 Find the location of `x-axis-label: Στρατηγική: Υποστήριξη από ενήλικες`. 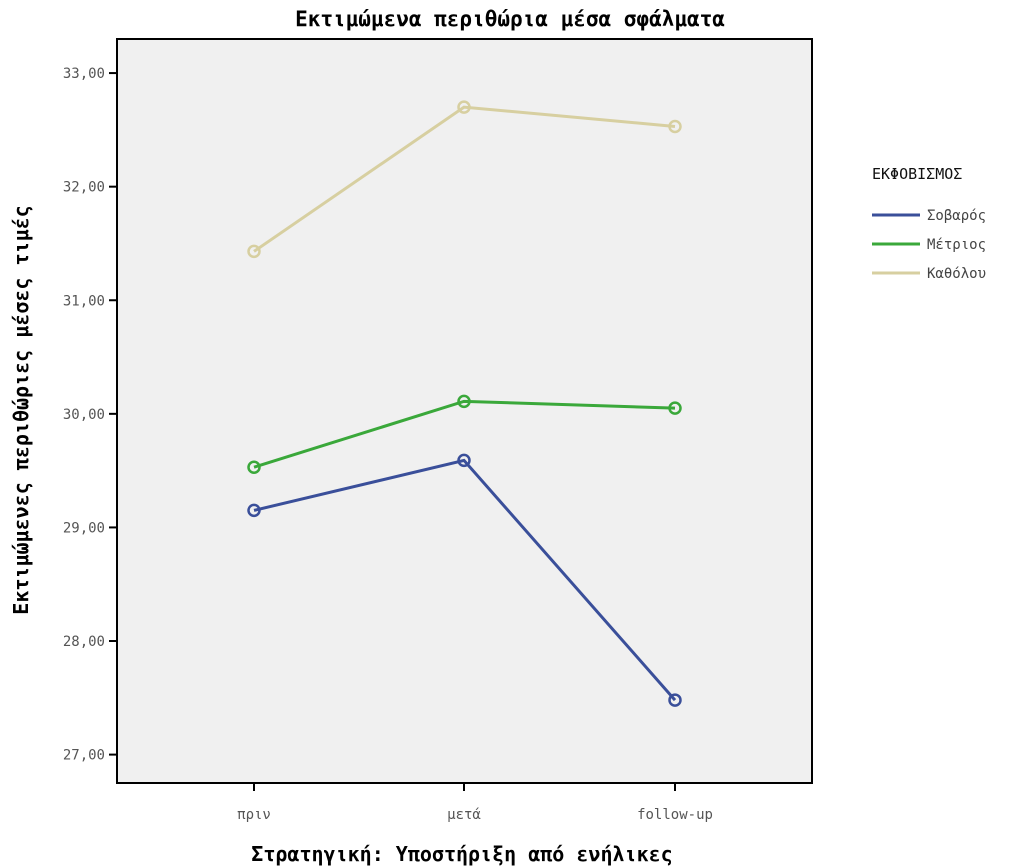

x-axis-label: Στρατηγική: Υποστήριξη από ενήλικες is located at coordinates (461, 854).